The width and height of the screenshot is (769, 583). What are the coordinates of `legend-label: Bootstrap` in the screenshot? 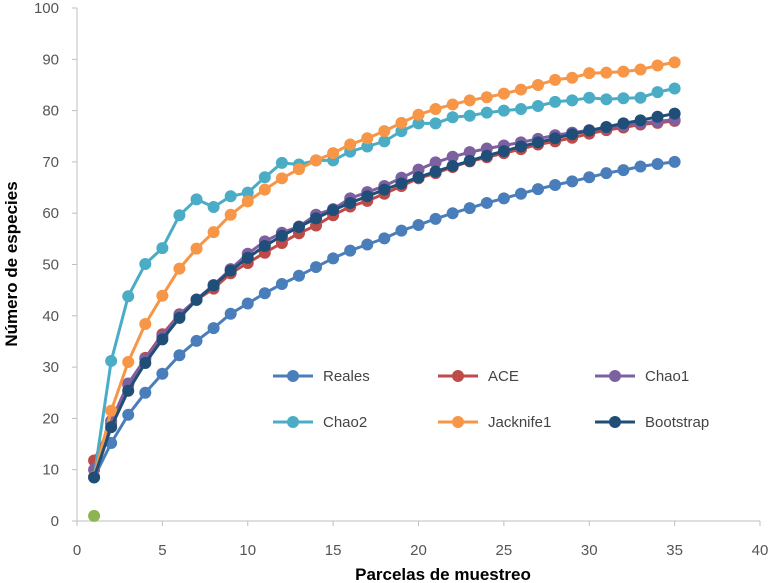 It's located at (677, 422).